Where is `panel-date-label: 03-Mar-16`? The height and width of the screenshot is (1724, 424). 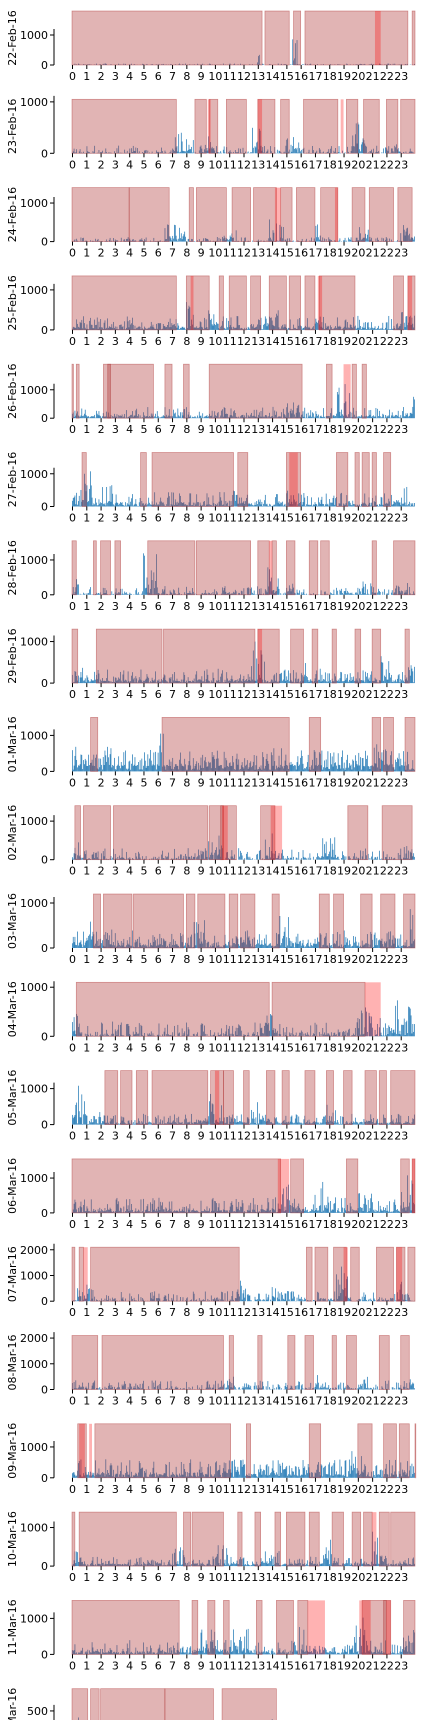 panel-date-label: 03-Mar-16 is located at coordinates (12, 921).